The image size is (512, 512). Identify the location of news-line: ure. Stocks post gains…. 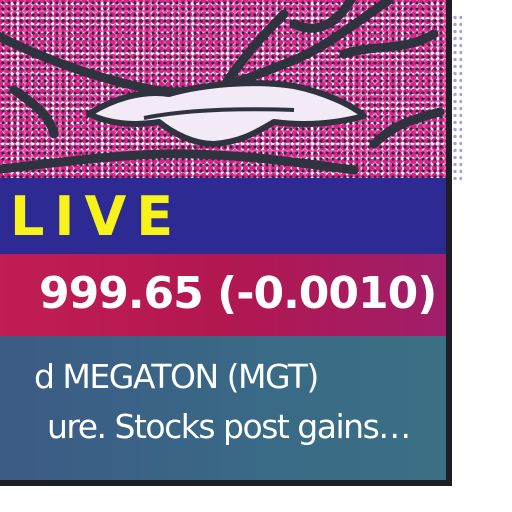
(229, 426).